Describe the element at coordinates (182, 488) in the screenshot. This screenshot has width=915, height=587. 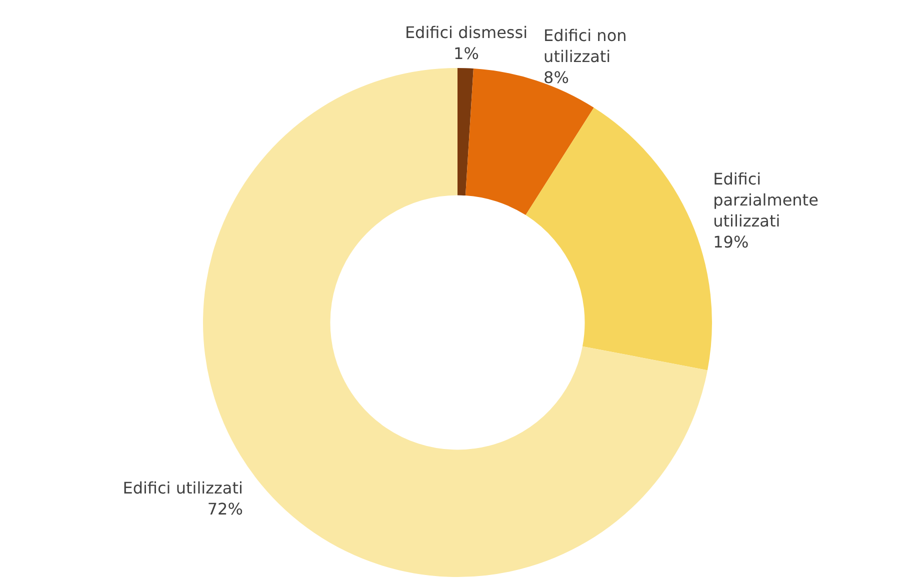
I see `slice-label: Edifici utilizzati` at that location.